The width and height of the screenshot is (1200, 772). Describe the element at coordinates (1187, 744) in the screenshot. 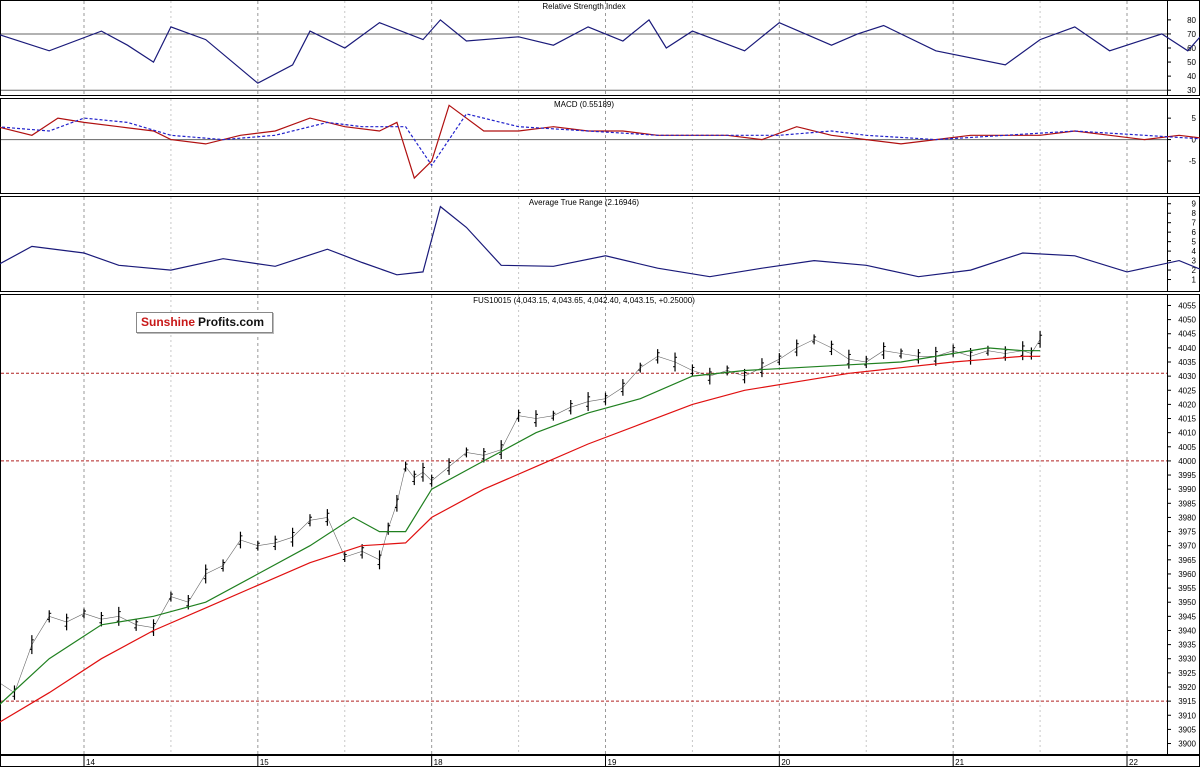

I see `y-tick-label: 3900` at that location.